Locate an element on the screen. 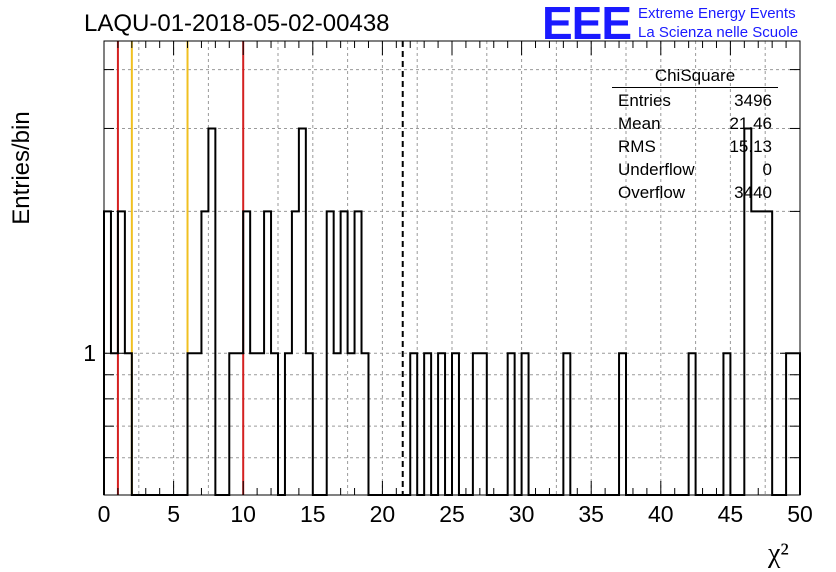  logo-line-2: La Scienza nelle Scuole is located at coordinates (718, 32).